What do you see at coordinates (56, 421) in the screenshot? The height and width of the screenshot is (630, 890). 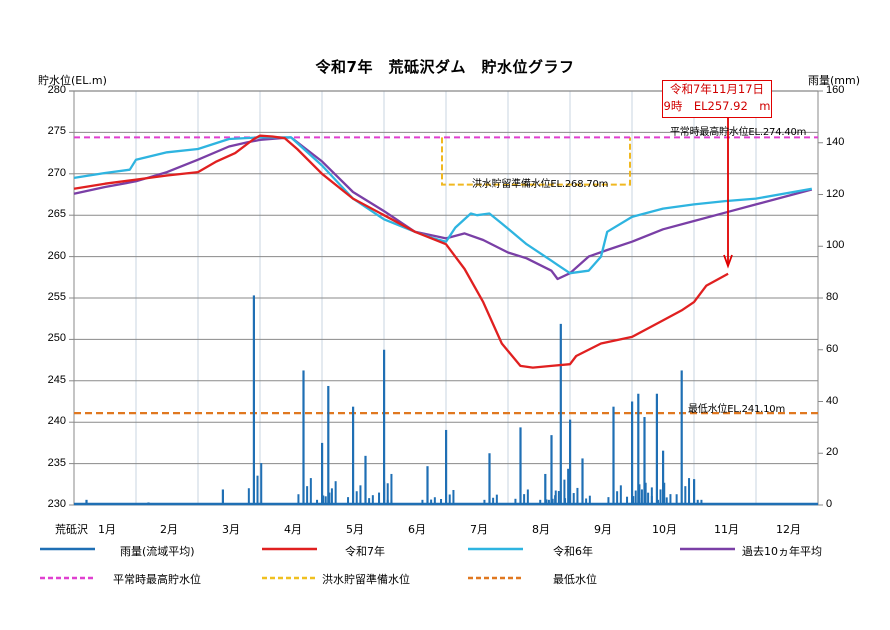 I see `left-tick-label: 240` at bounding box center [56, 421].